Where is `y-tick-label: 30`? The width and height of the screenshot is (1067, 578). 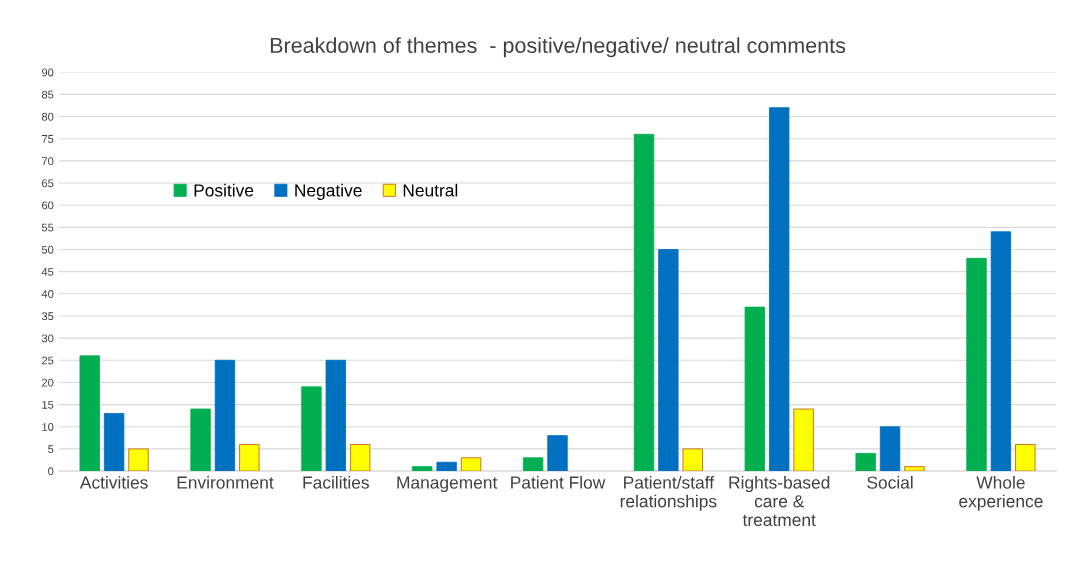
y-tick-label: 30 is located at coordinates (47, 338).